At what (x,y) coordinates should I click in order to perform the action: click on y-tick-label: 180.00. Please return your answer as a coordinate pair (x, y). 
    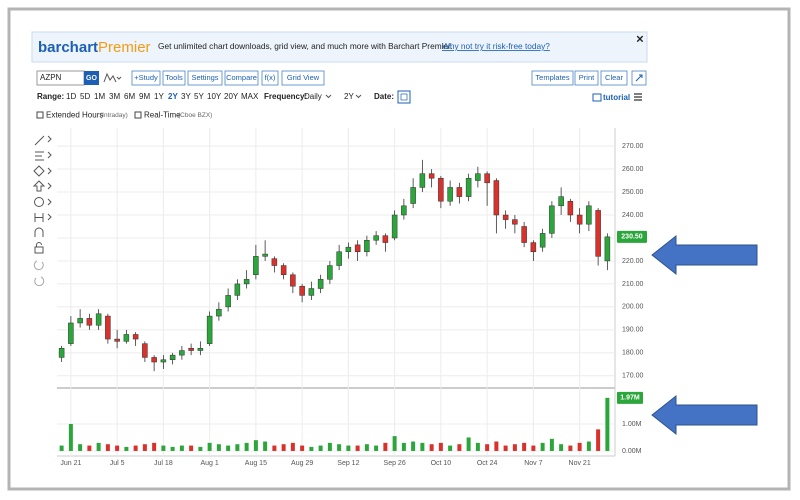
    Looking at the image, I should click on (633, 353).